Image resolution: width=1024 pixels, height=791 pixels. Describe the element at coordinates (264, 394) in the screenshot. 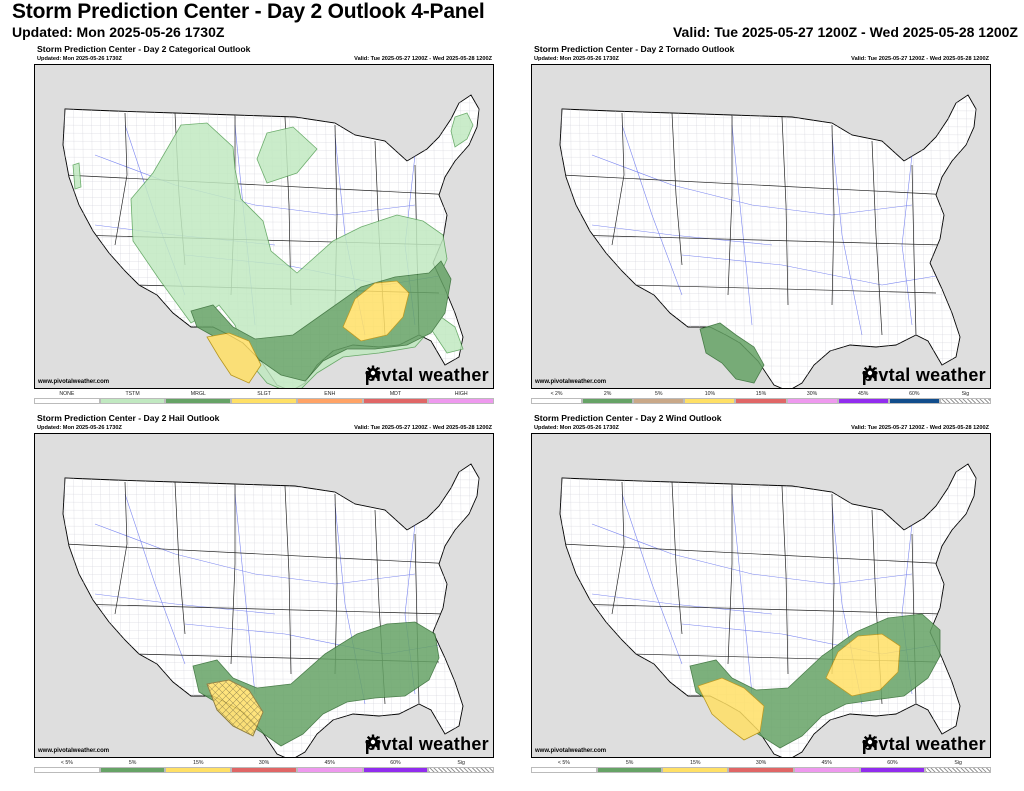

I see `legend-label: SLGT` at that location.